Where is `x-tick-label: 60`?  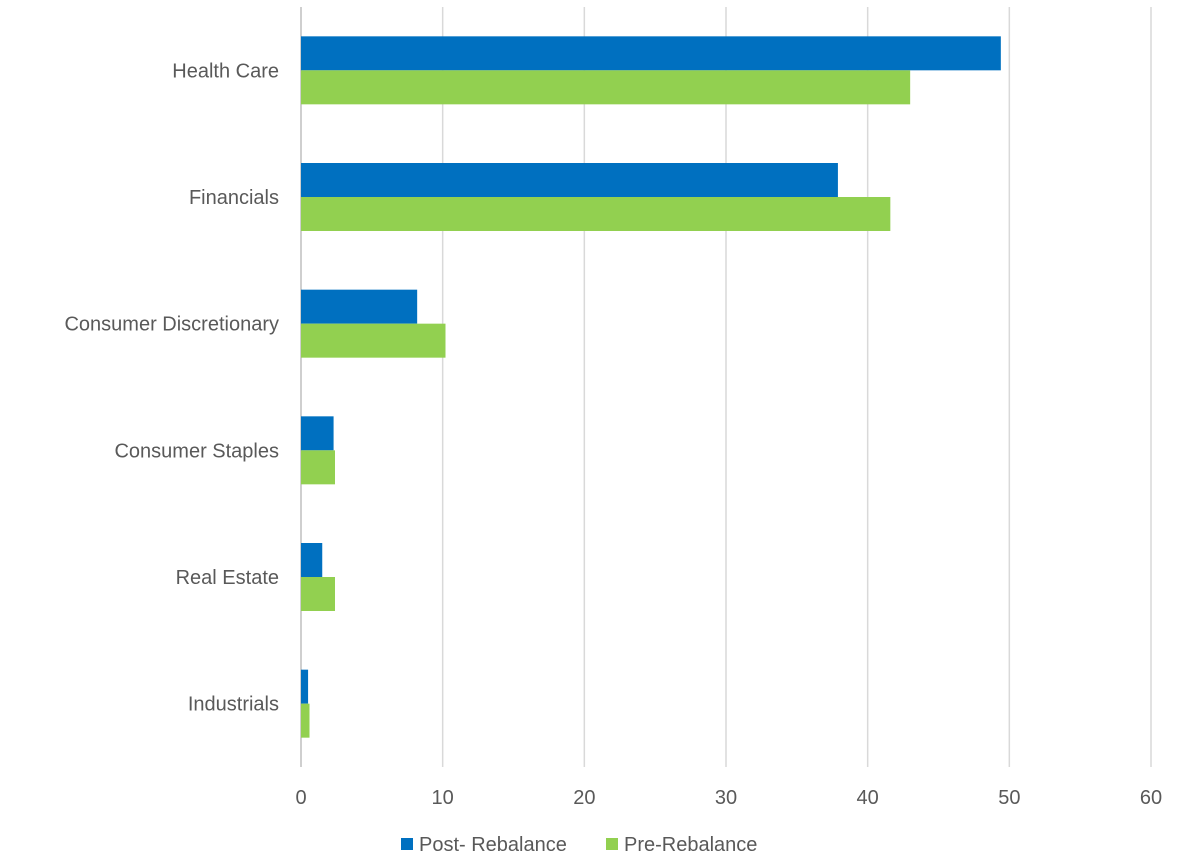 x-tick-label: 60 is located at coordinates (1151, 798).